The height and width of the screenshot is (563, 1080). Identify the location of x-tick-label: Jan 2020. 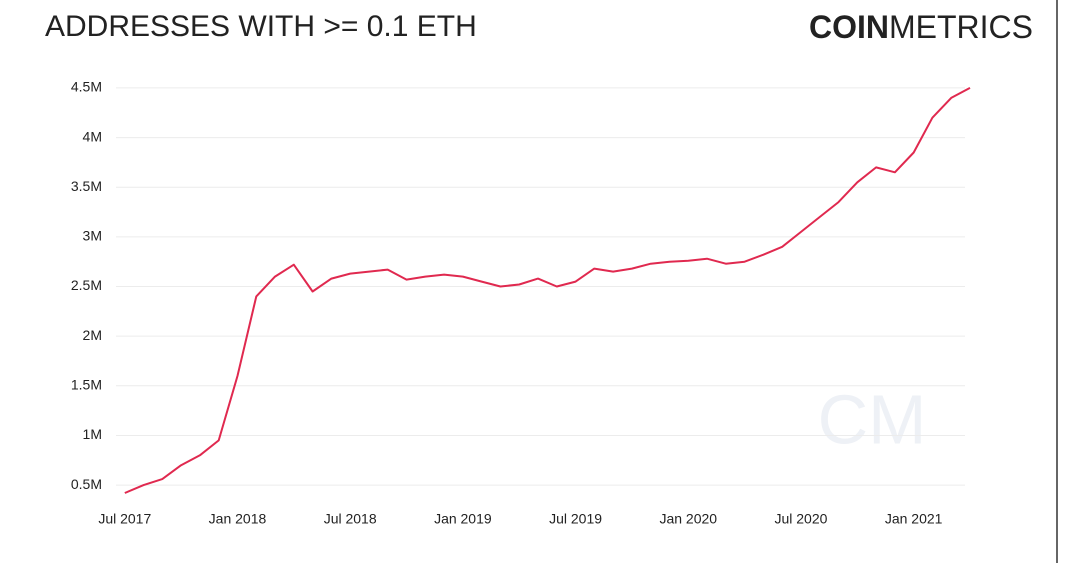
(688, 519).